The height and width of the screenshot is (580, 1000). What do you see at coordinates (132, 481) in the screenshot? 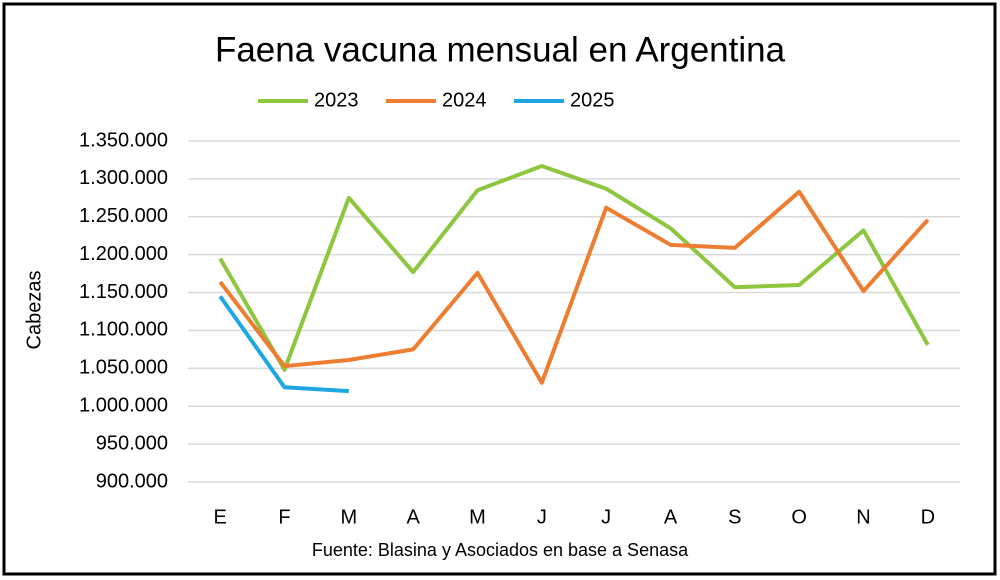
I see `y-tick-label: 900.000` at bounding box center [132, 481].